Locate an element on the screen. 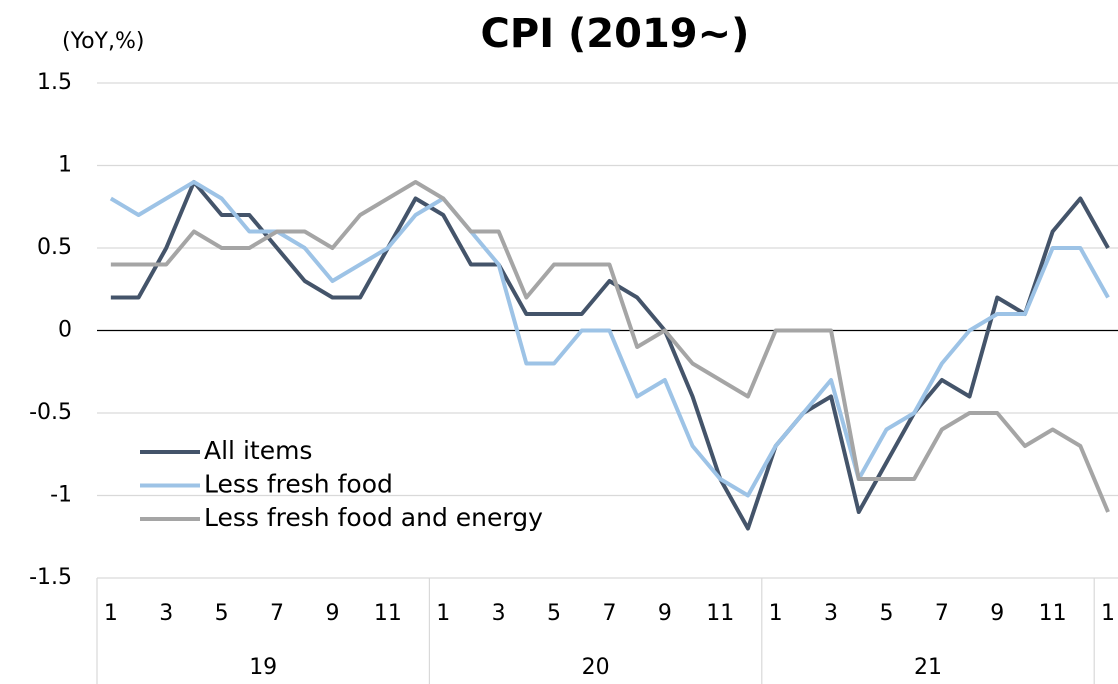 The width and height of the screenshot is (1118, 684). y-tick-label: 1.5 is located at coordinates (54, 82).